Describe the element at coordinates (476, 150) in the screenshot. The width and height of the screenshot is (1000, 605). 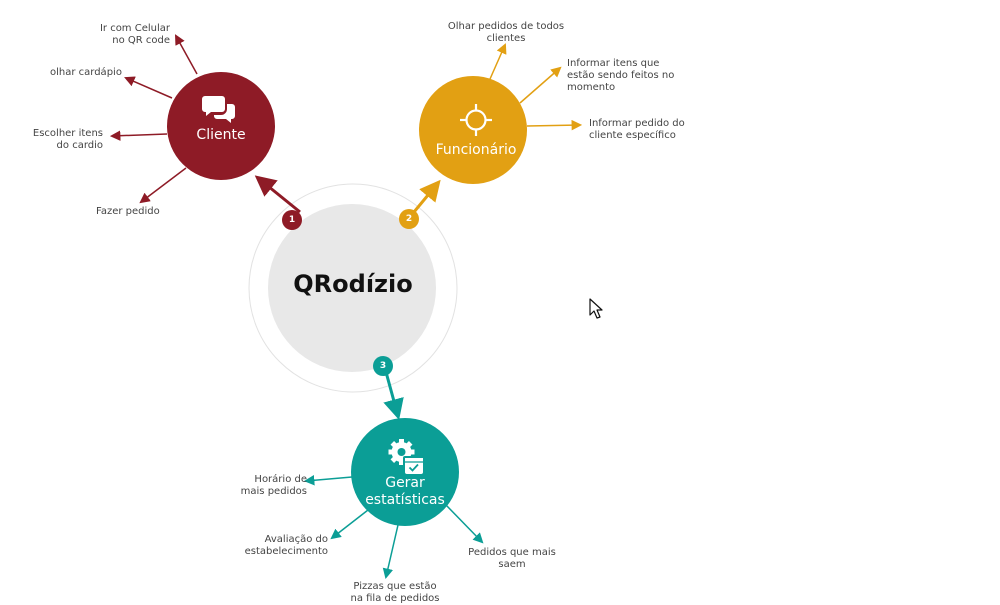
I see `node-funcionario-title: Funcionário` at that location.